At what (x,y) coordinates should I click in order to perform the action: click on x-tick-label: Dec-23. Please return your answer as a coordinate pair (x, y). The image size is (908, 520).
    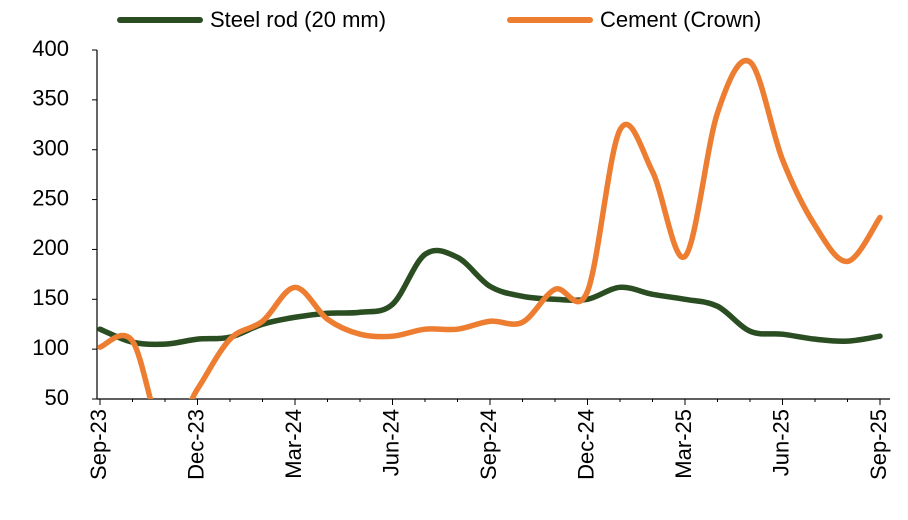
    Looking at the image, I should click on (195, 444).